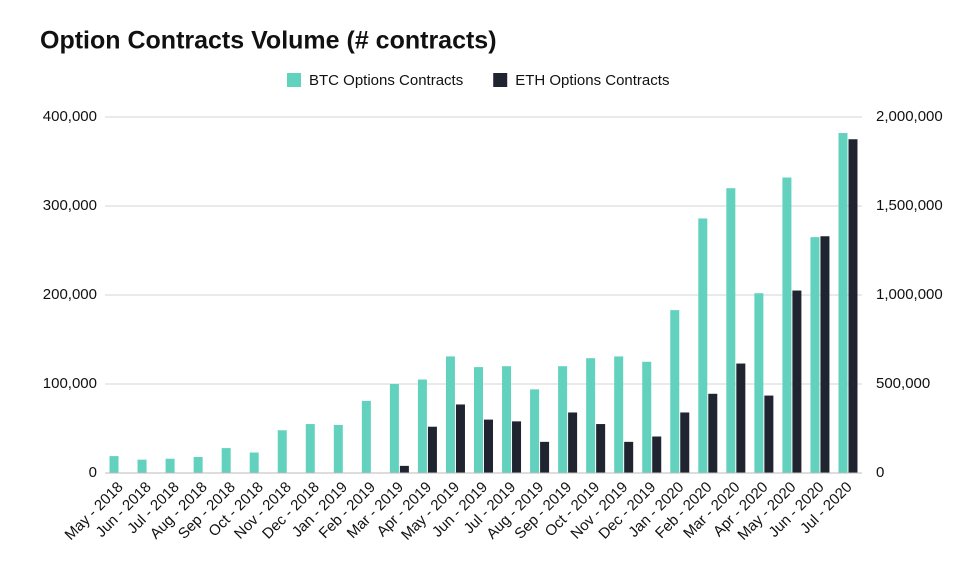 The width and height of the screenshot is (959, 565). What do you see at coordinates (386, 80) in the screenshot?
I see `legend-label: BTC Options Contracts` at bounding box center [386, 80].